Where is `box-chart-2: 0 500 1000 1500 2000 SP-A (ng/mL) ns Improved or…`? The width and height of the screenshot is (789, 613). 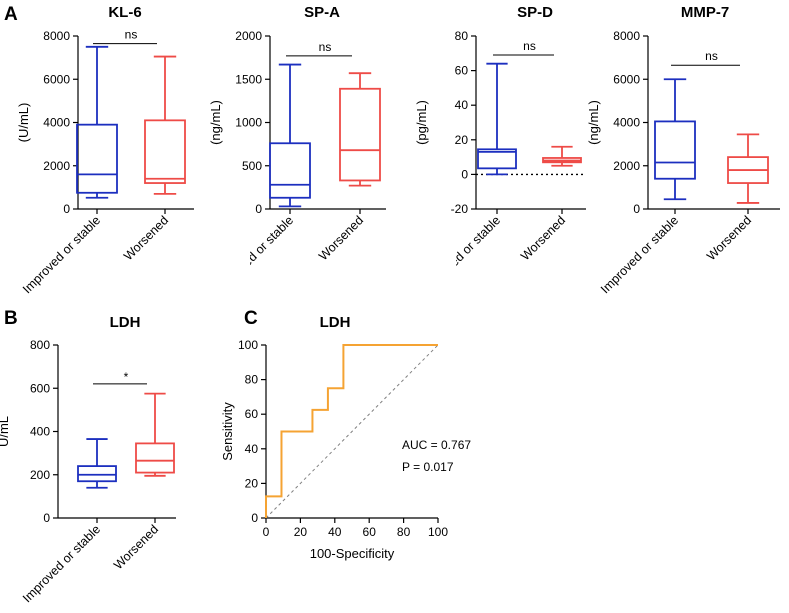
box-chart-2: 0 500 1000 1500 2000 SP-A (ng/mL) ns Improved or… is located at coordinates (297, 150).